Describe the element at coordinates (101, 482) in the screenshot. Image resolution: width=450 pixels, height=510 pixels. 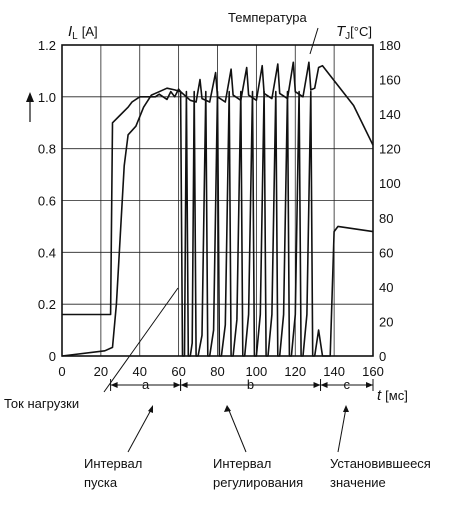
I see `caption-startup-line2: пуска` at that location.